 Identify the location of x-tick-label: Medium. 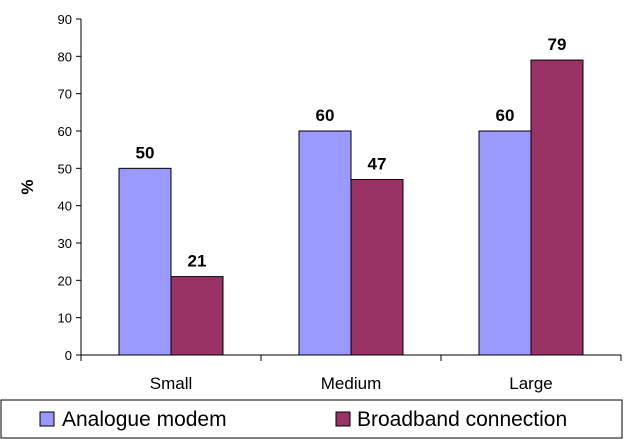
(351, 383).